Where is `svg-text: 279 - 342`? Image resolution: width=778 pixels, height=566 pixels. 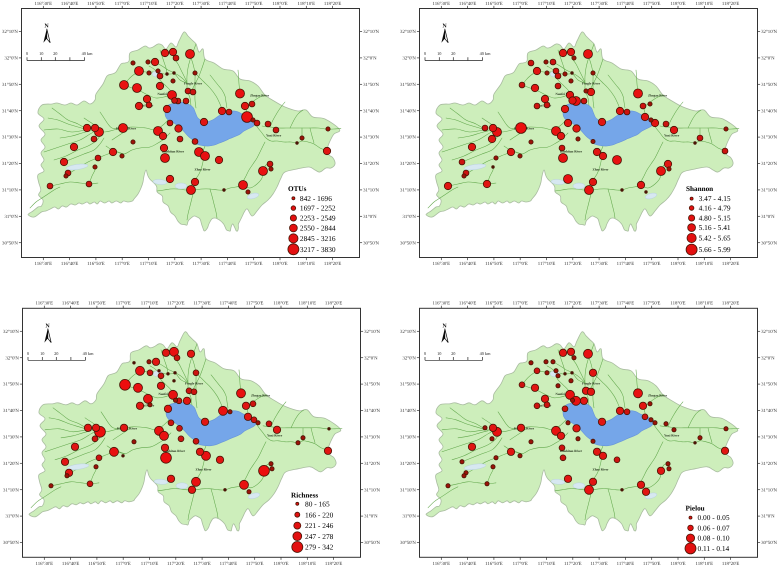 svg-text: 279 - 342 is located at coordinates (319, 547).